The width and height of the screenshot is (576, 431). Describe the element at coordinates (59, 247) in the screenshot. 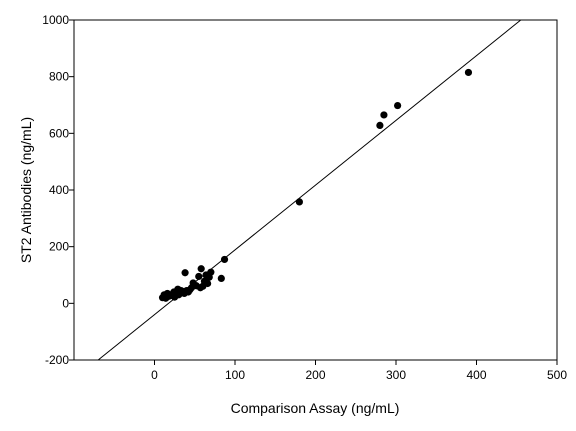

I see `y-tick-label: 200` at that location.